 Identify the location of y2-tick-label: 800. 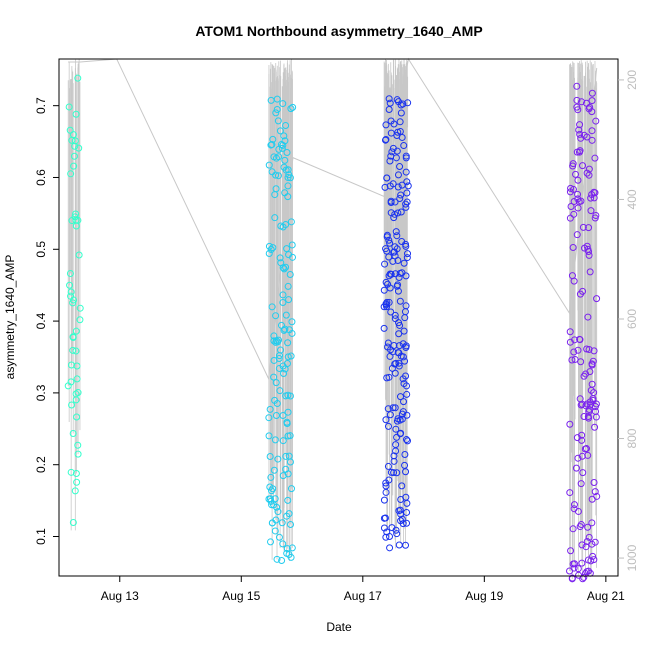
(632, 438).